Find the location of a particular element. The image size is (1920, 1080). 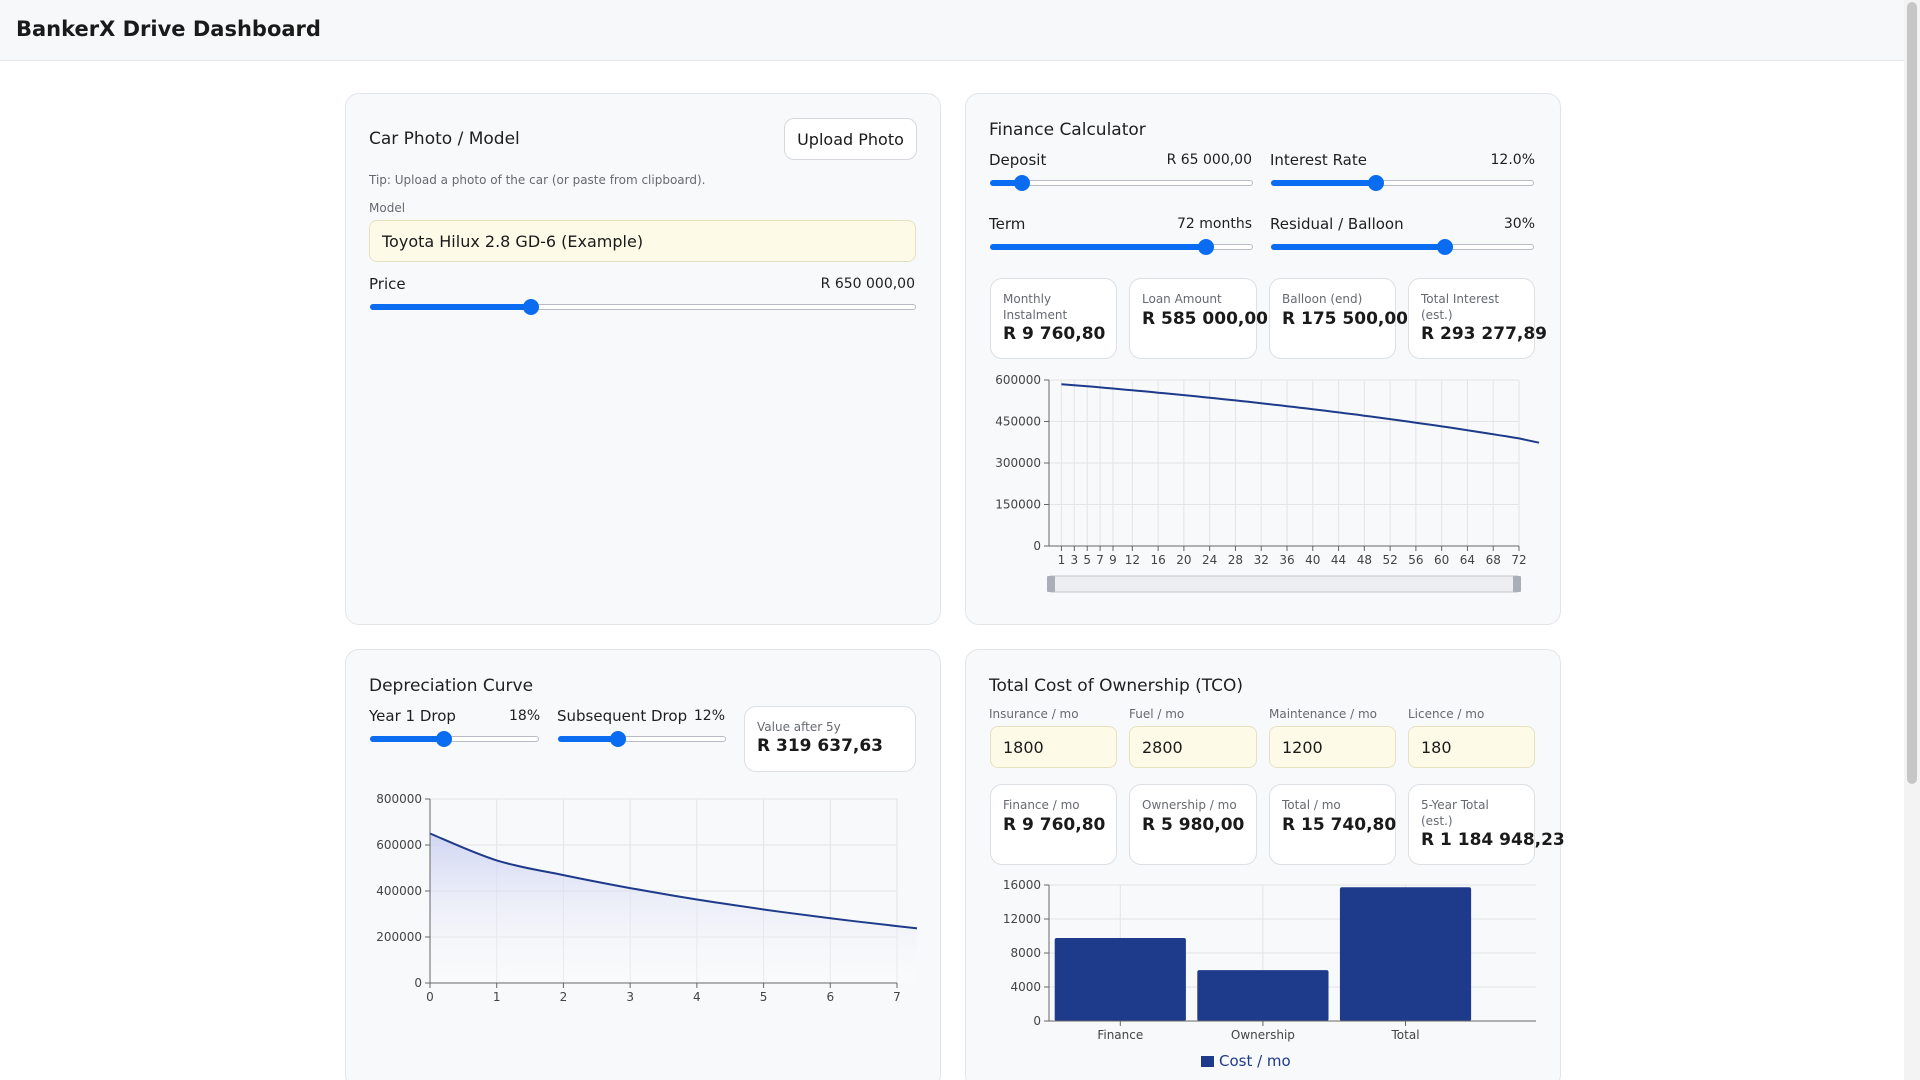

licence-label: Licence / mo is located at coordinates (1446, 714).